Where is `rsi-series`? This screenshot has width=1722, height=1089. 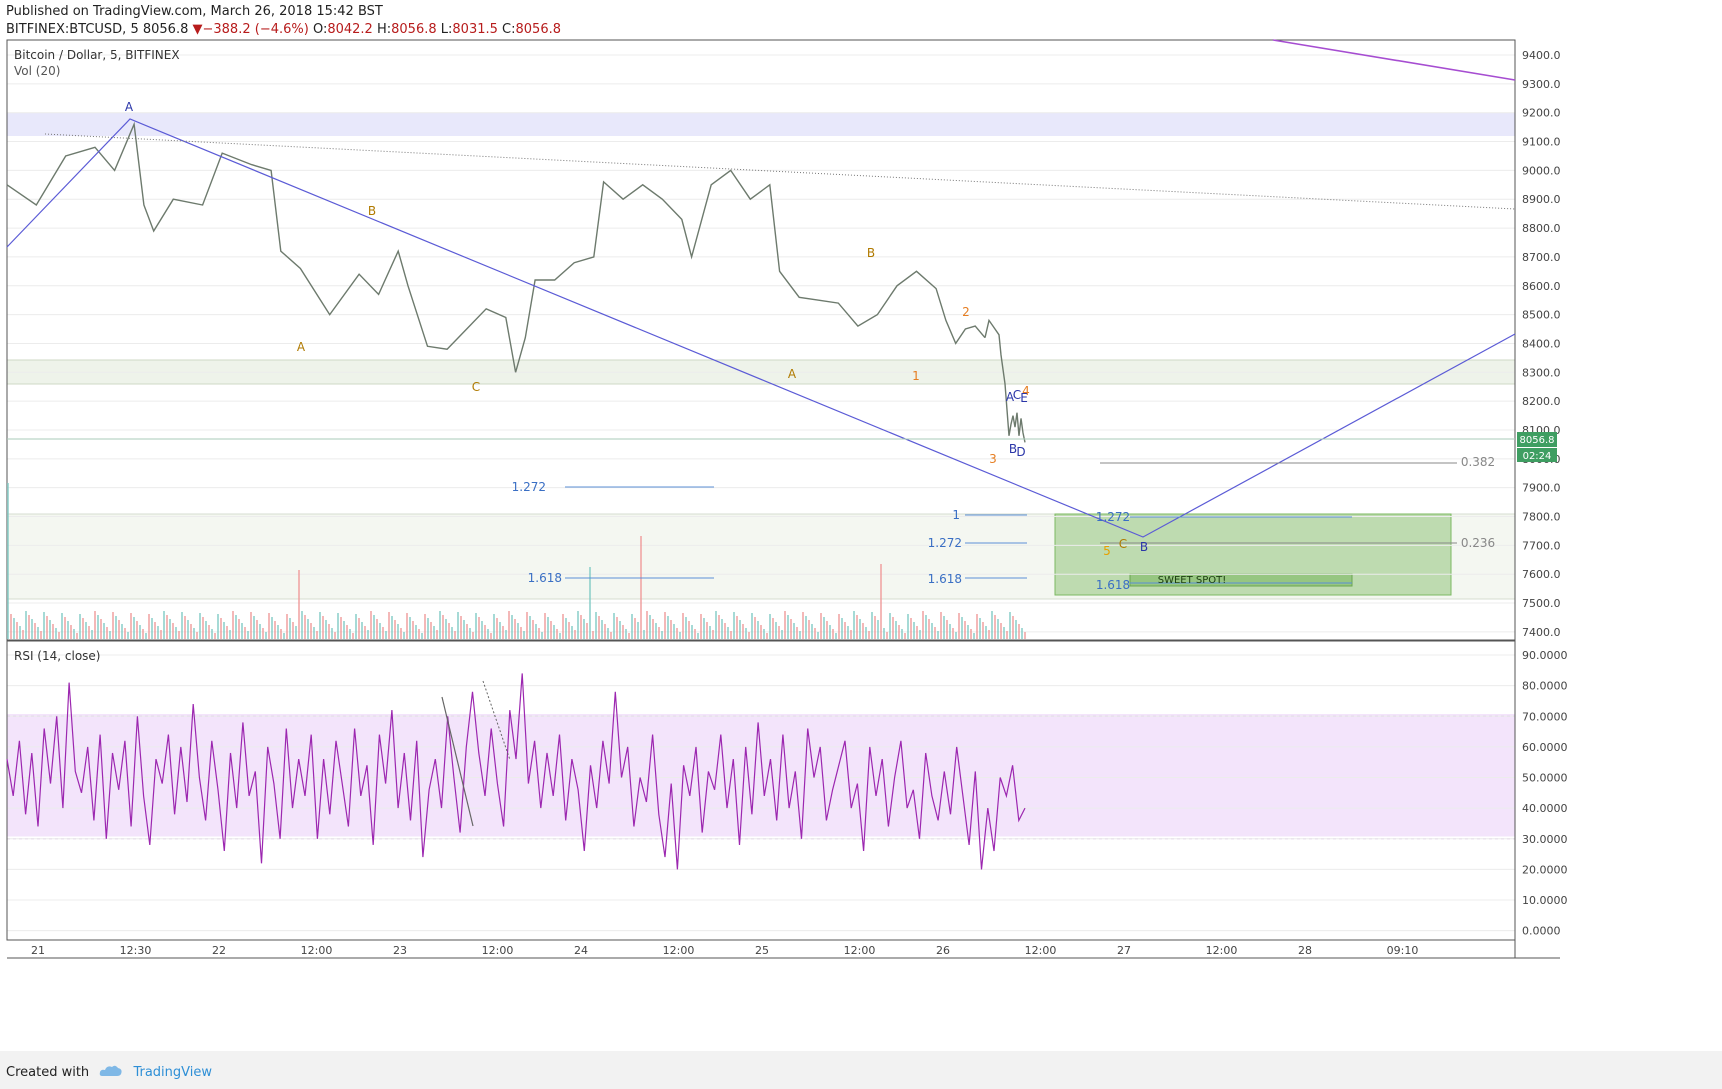 rsi-series is located at coordinates (516, 771).